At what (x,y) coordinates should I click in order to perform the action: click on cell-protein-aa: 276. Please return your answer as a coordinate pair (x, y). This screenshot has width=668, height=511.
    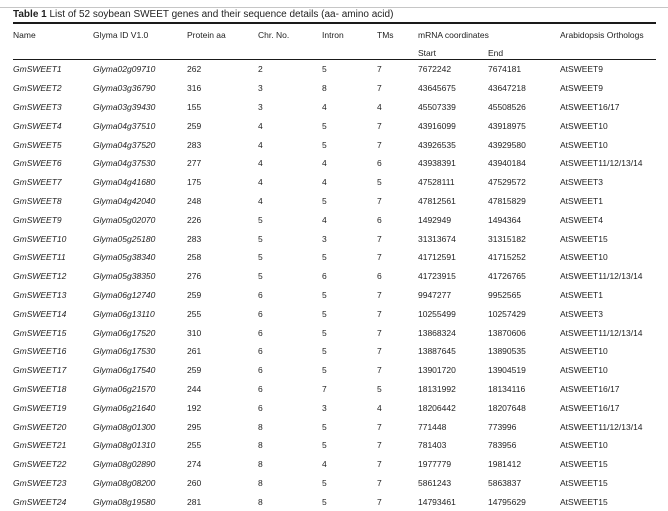
    Looking at the image, I should click on (194, 276).